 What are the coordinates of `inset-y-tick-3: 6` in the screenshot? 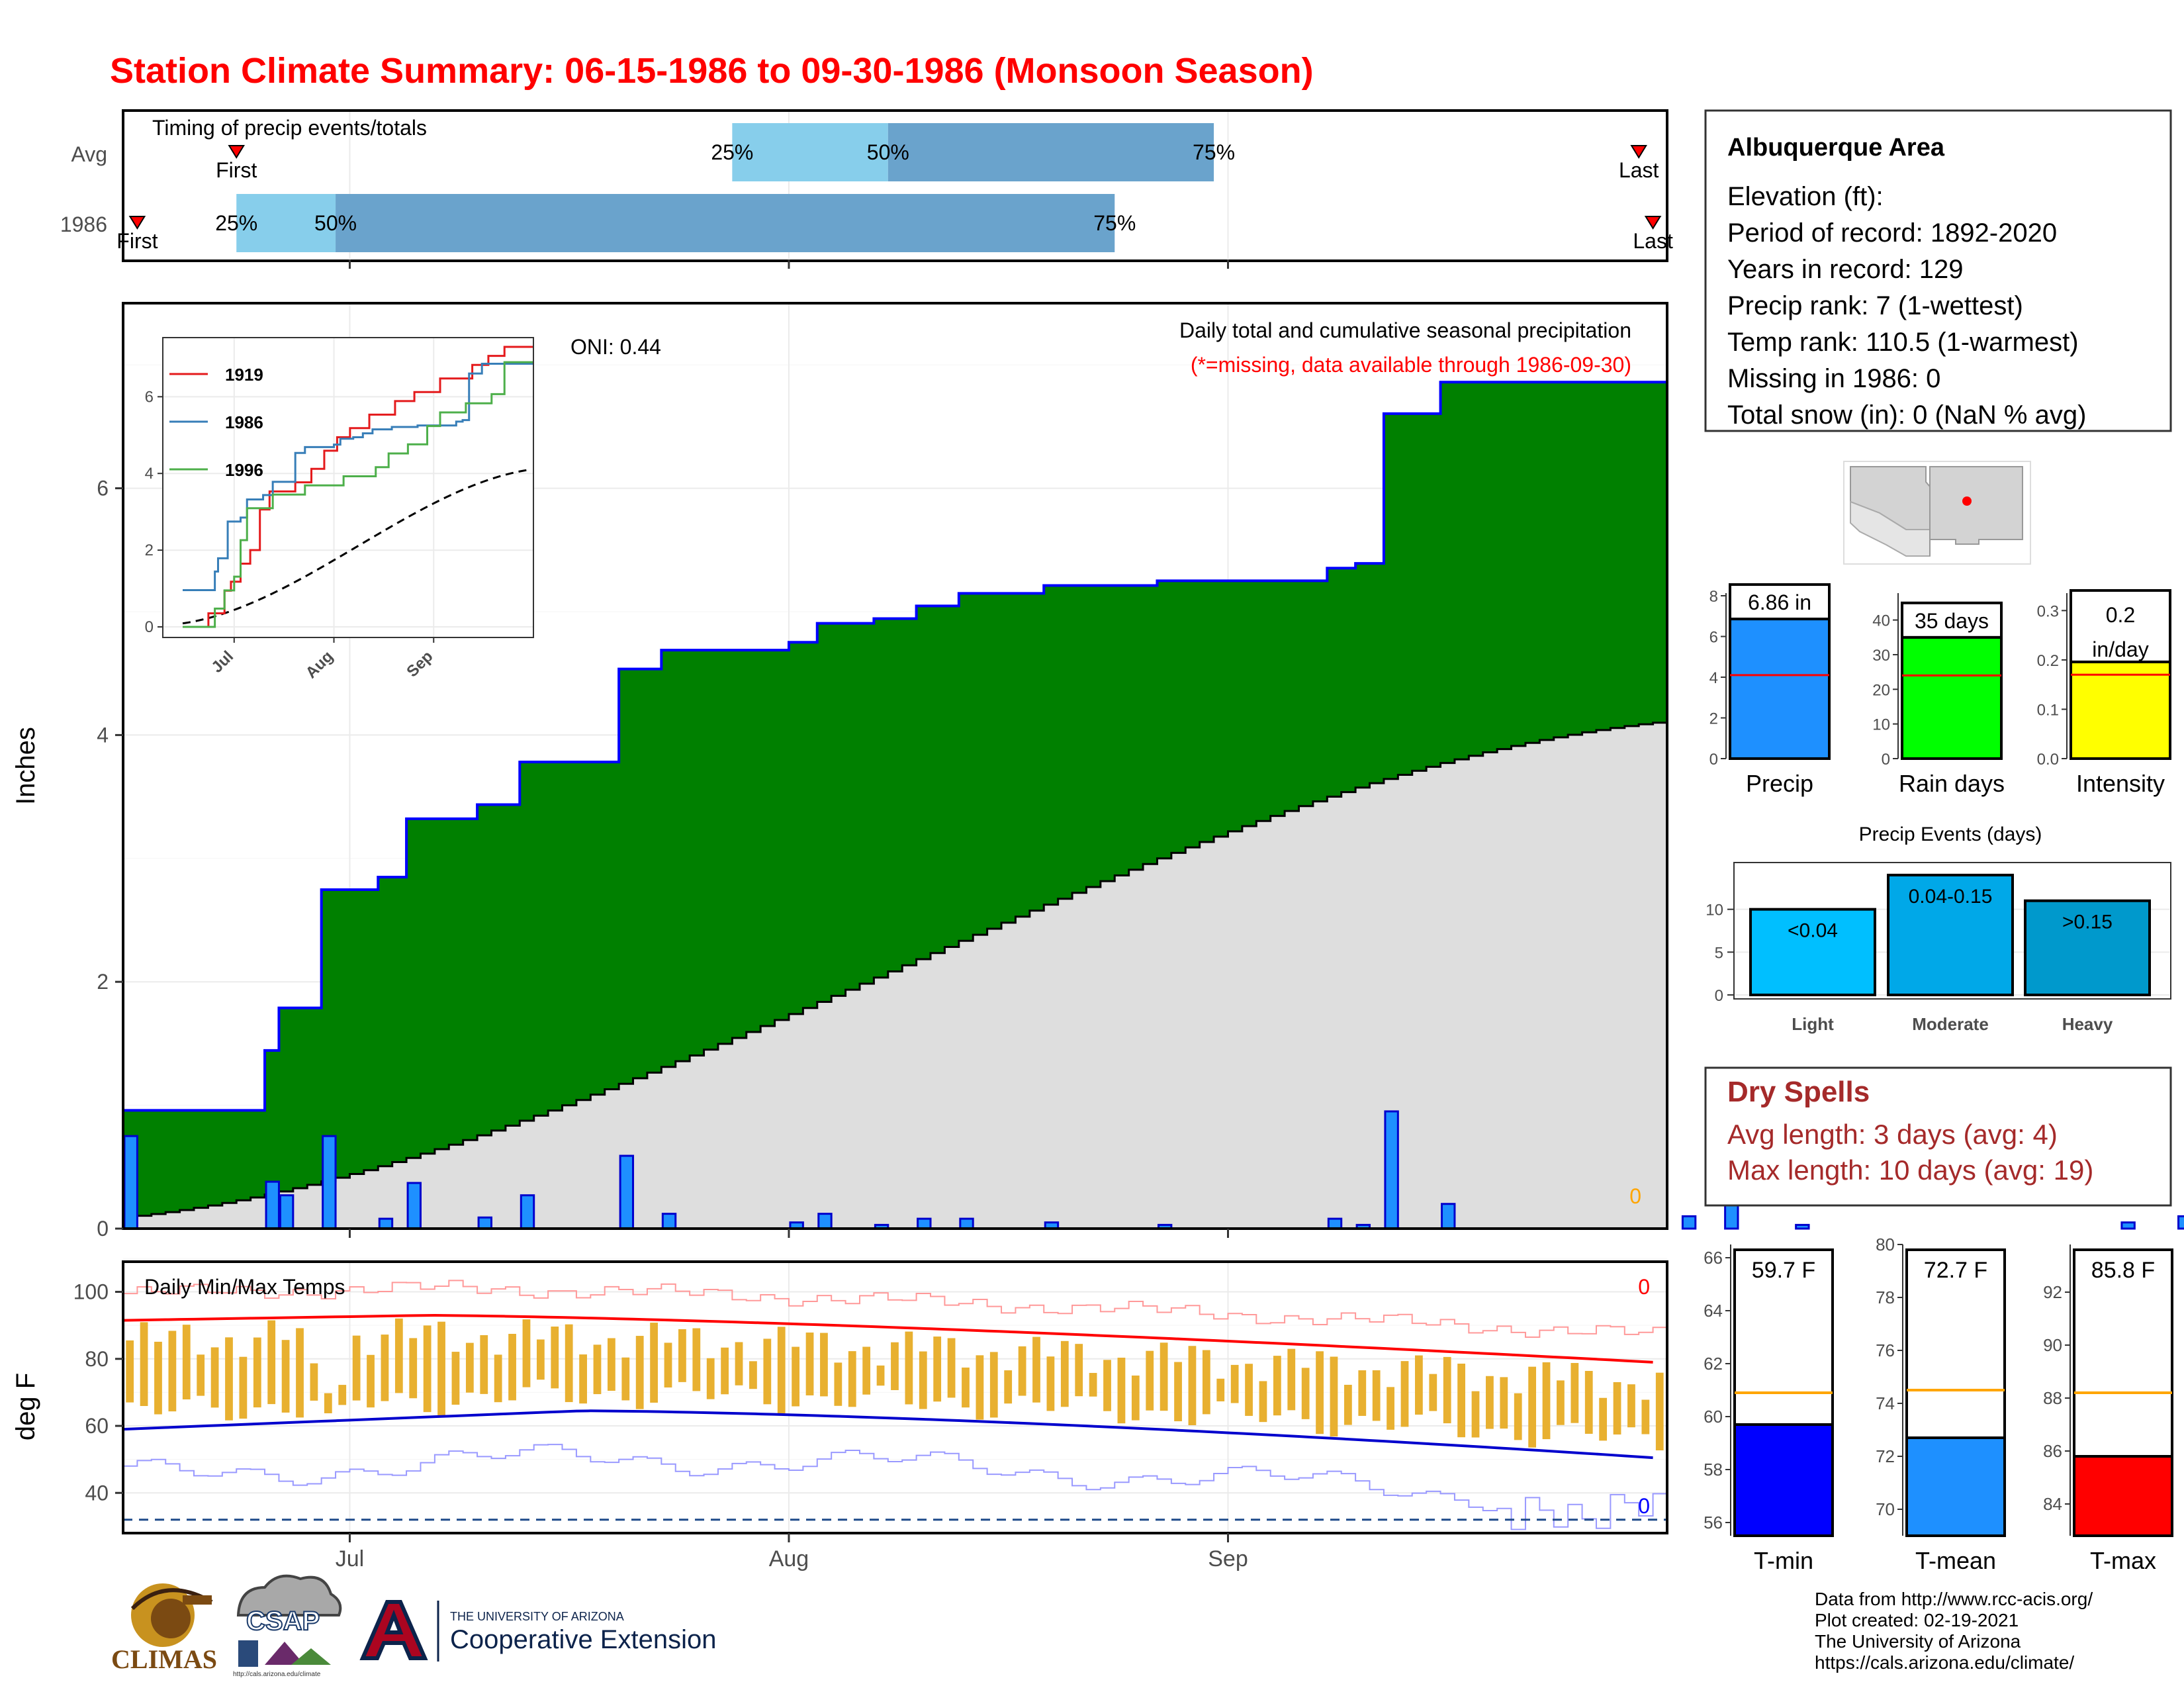 It's located at (149, 397).